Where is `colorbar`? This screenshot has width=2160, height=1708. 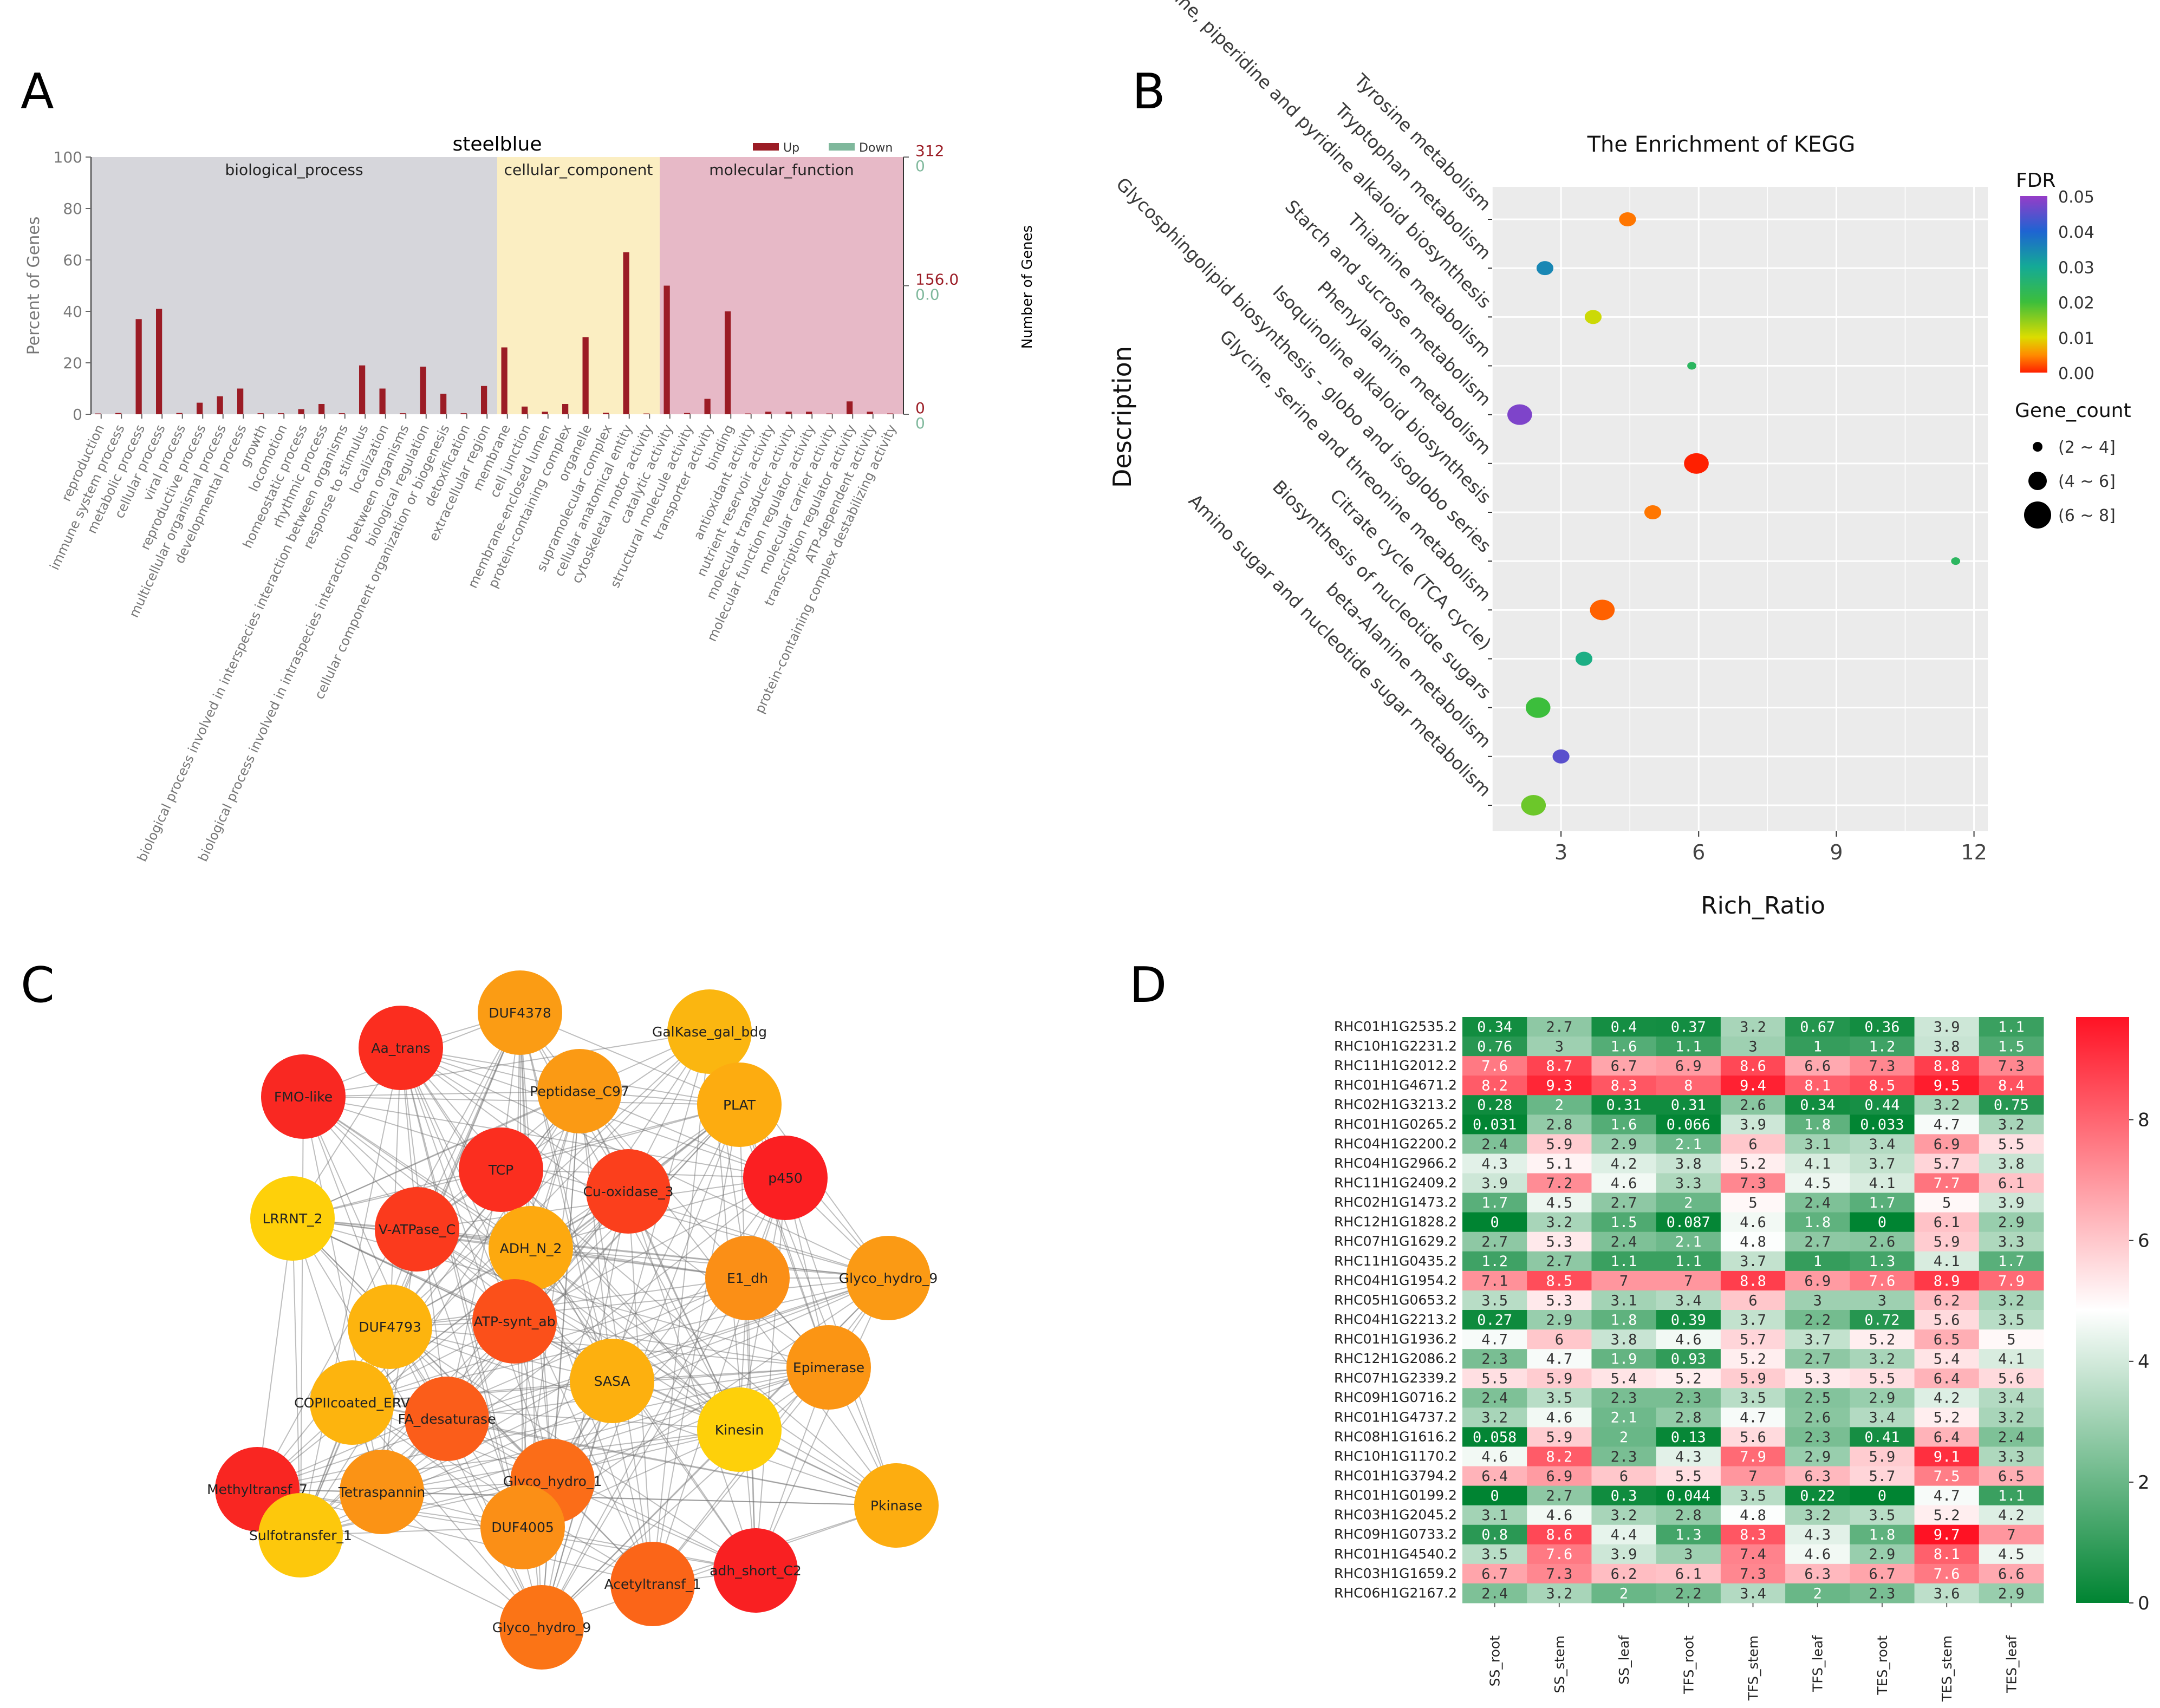 colorbar is located at coordinates (2102, 1310).